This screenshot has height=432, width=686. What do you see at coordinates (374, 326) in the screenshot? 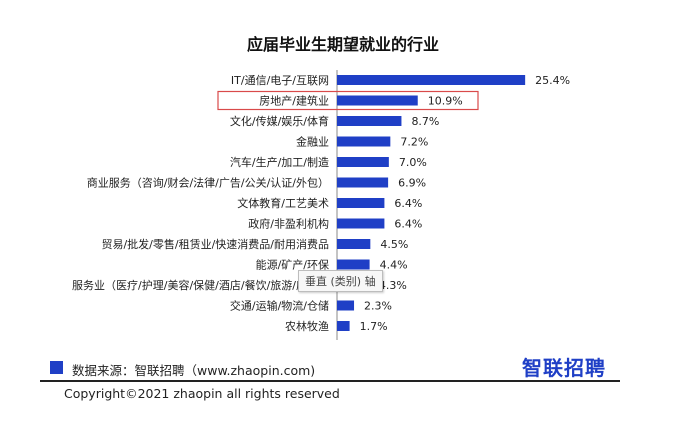
I see `value-label: 1.7%` at bounding box center [374, 326].